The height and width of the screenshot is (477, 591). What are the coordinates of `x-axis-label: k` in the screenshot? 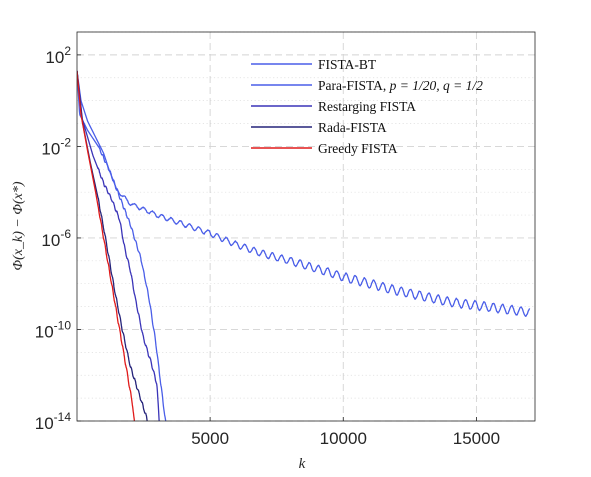 It's located at (302, 464).